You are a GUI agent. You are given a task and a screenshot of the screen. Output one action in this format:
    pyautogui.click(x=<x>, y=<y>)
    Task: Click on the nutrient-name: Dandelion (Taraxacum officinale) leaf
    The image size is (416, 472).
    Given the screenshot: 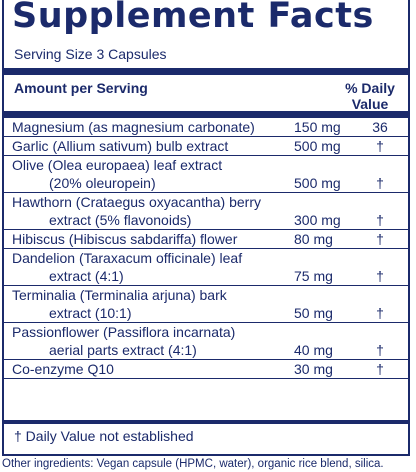 What is the action you would take?
    pyautogui.click(x=127, y=258)
    